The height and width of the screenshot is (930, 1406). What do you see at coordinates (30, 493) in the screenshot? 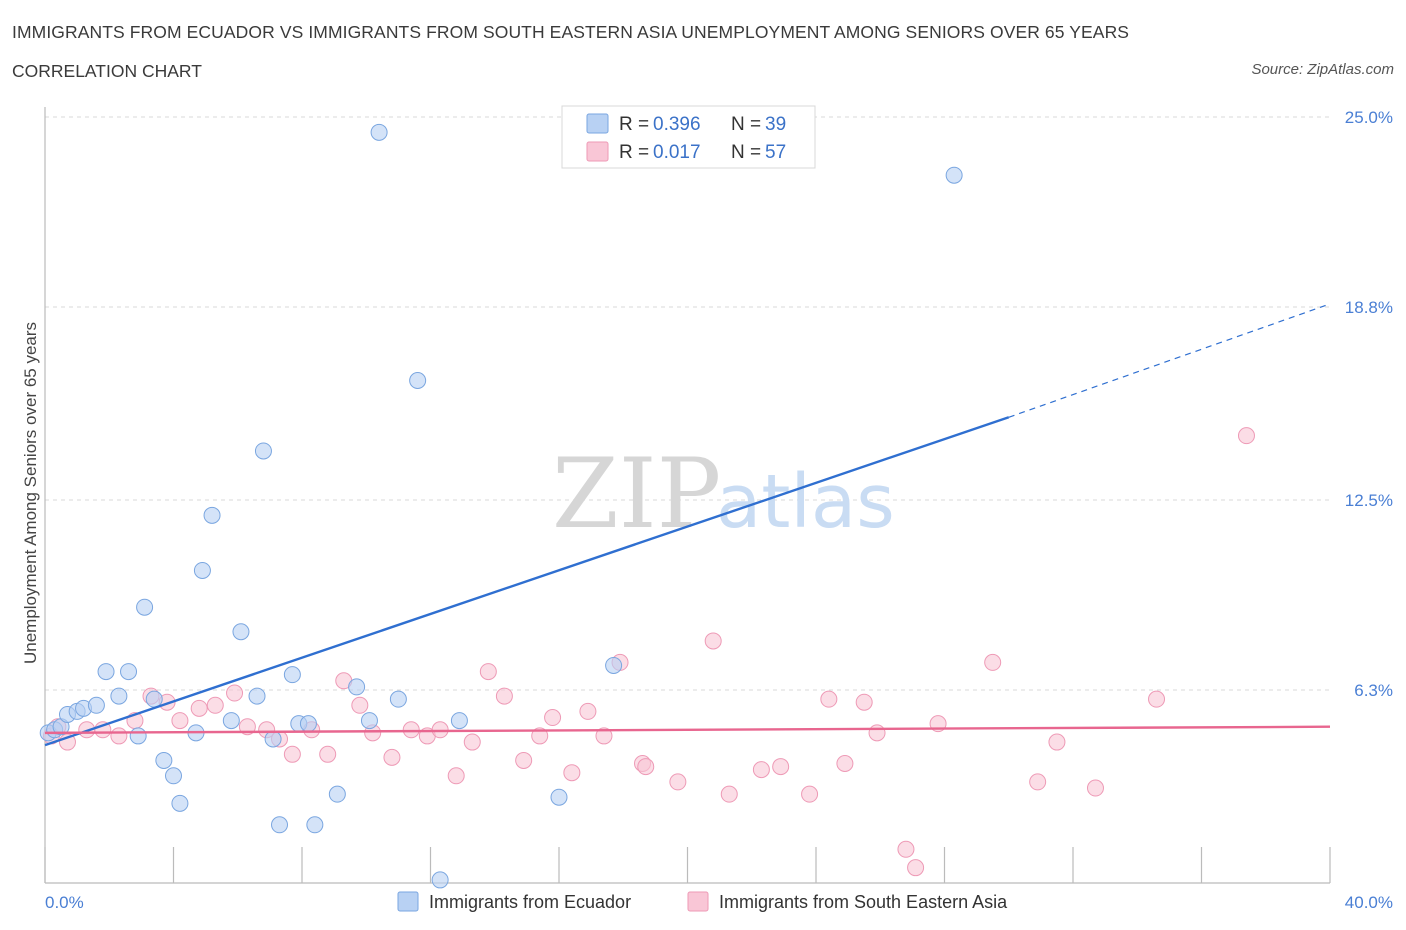
I see `y-axis-label: Unemployment Among Seniors over 65 years` at bounding box center [30, 493].